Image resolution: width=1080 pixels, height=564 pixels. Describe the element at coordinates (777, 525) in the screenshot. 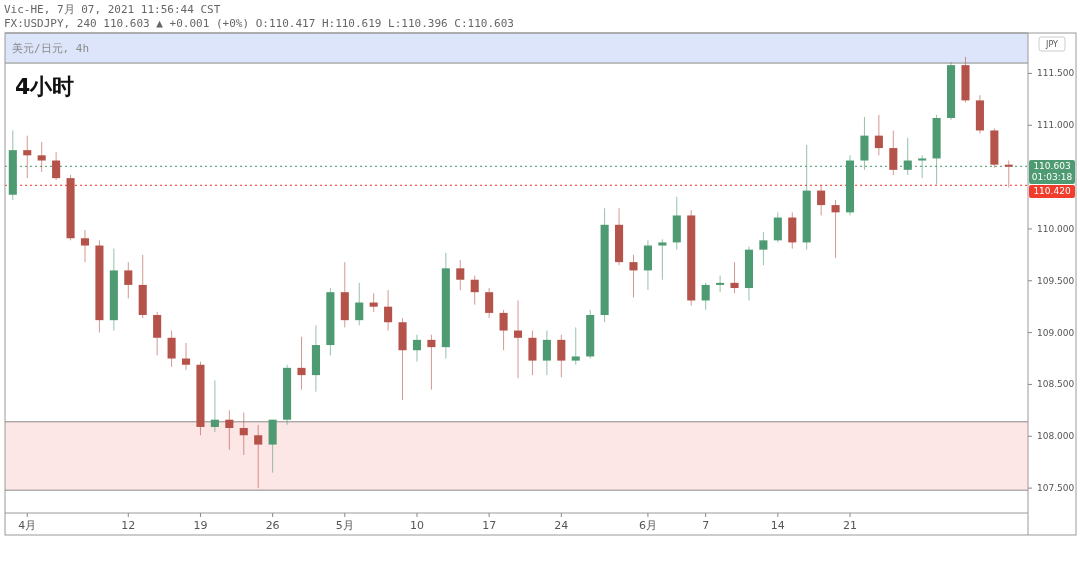

I see `x-tick-label: 14` at that location.